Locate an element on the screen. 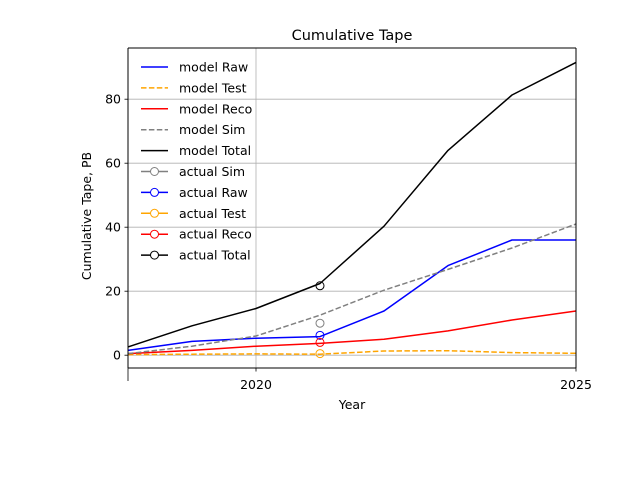  legend-item-model-total: model Total is located at coordinates (196, 150).